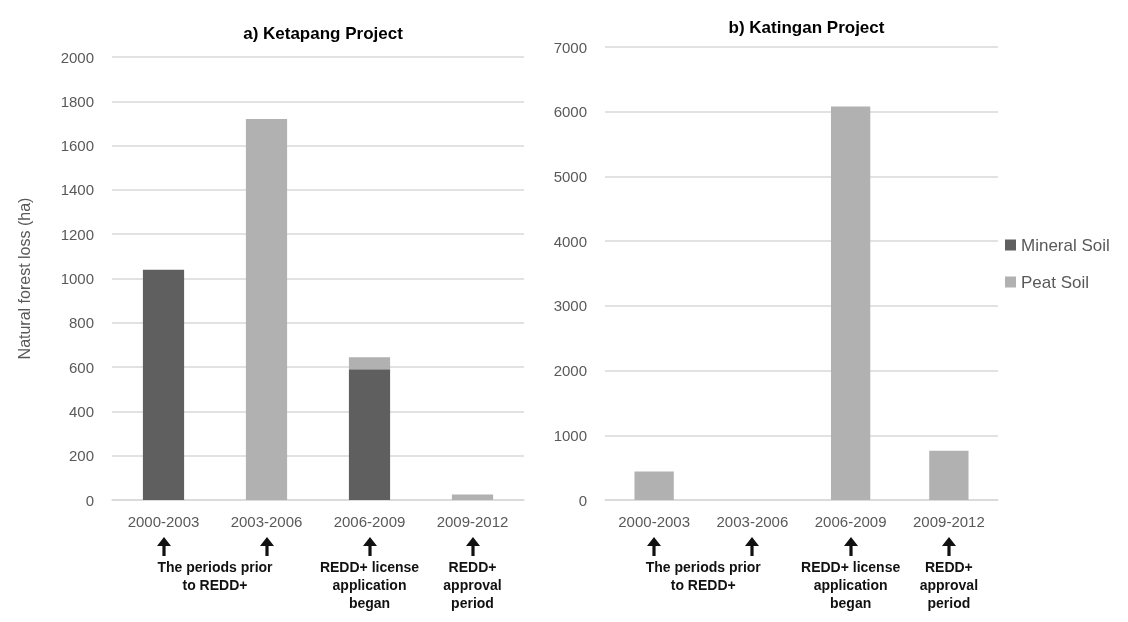  I want to click on y-tick-label: 600, so click(81, 367).